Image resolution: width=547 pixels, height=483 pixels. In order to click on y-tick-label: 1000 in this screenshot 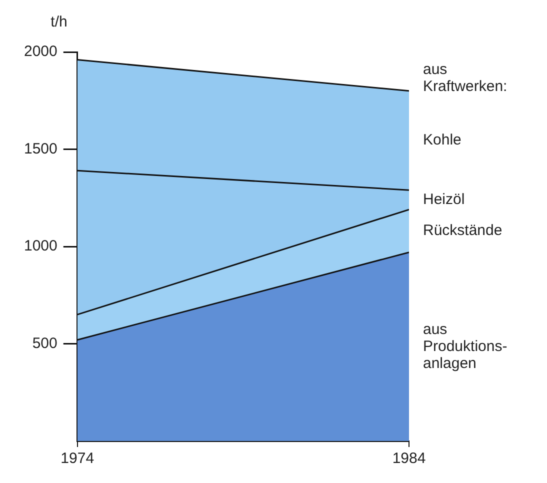, I will do `click(41, 246)`.